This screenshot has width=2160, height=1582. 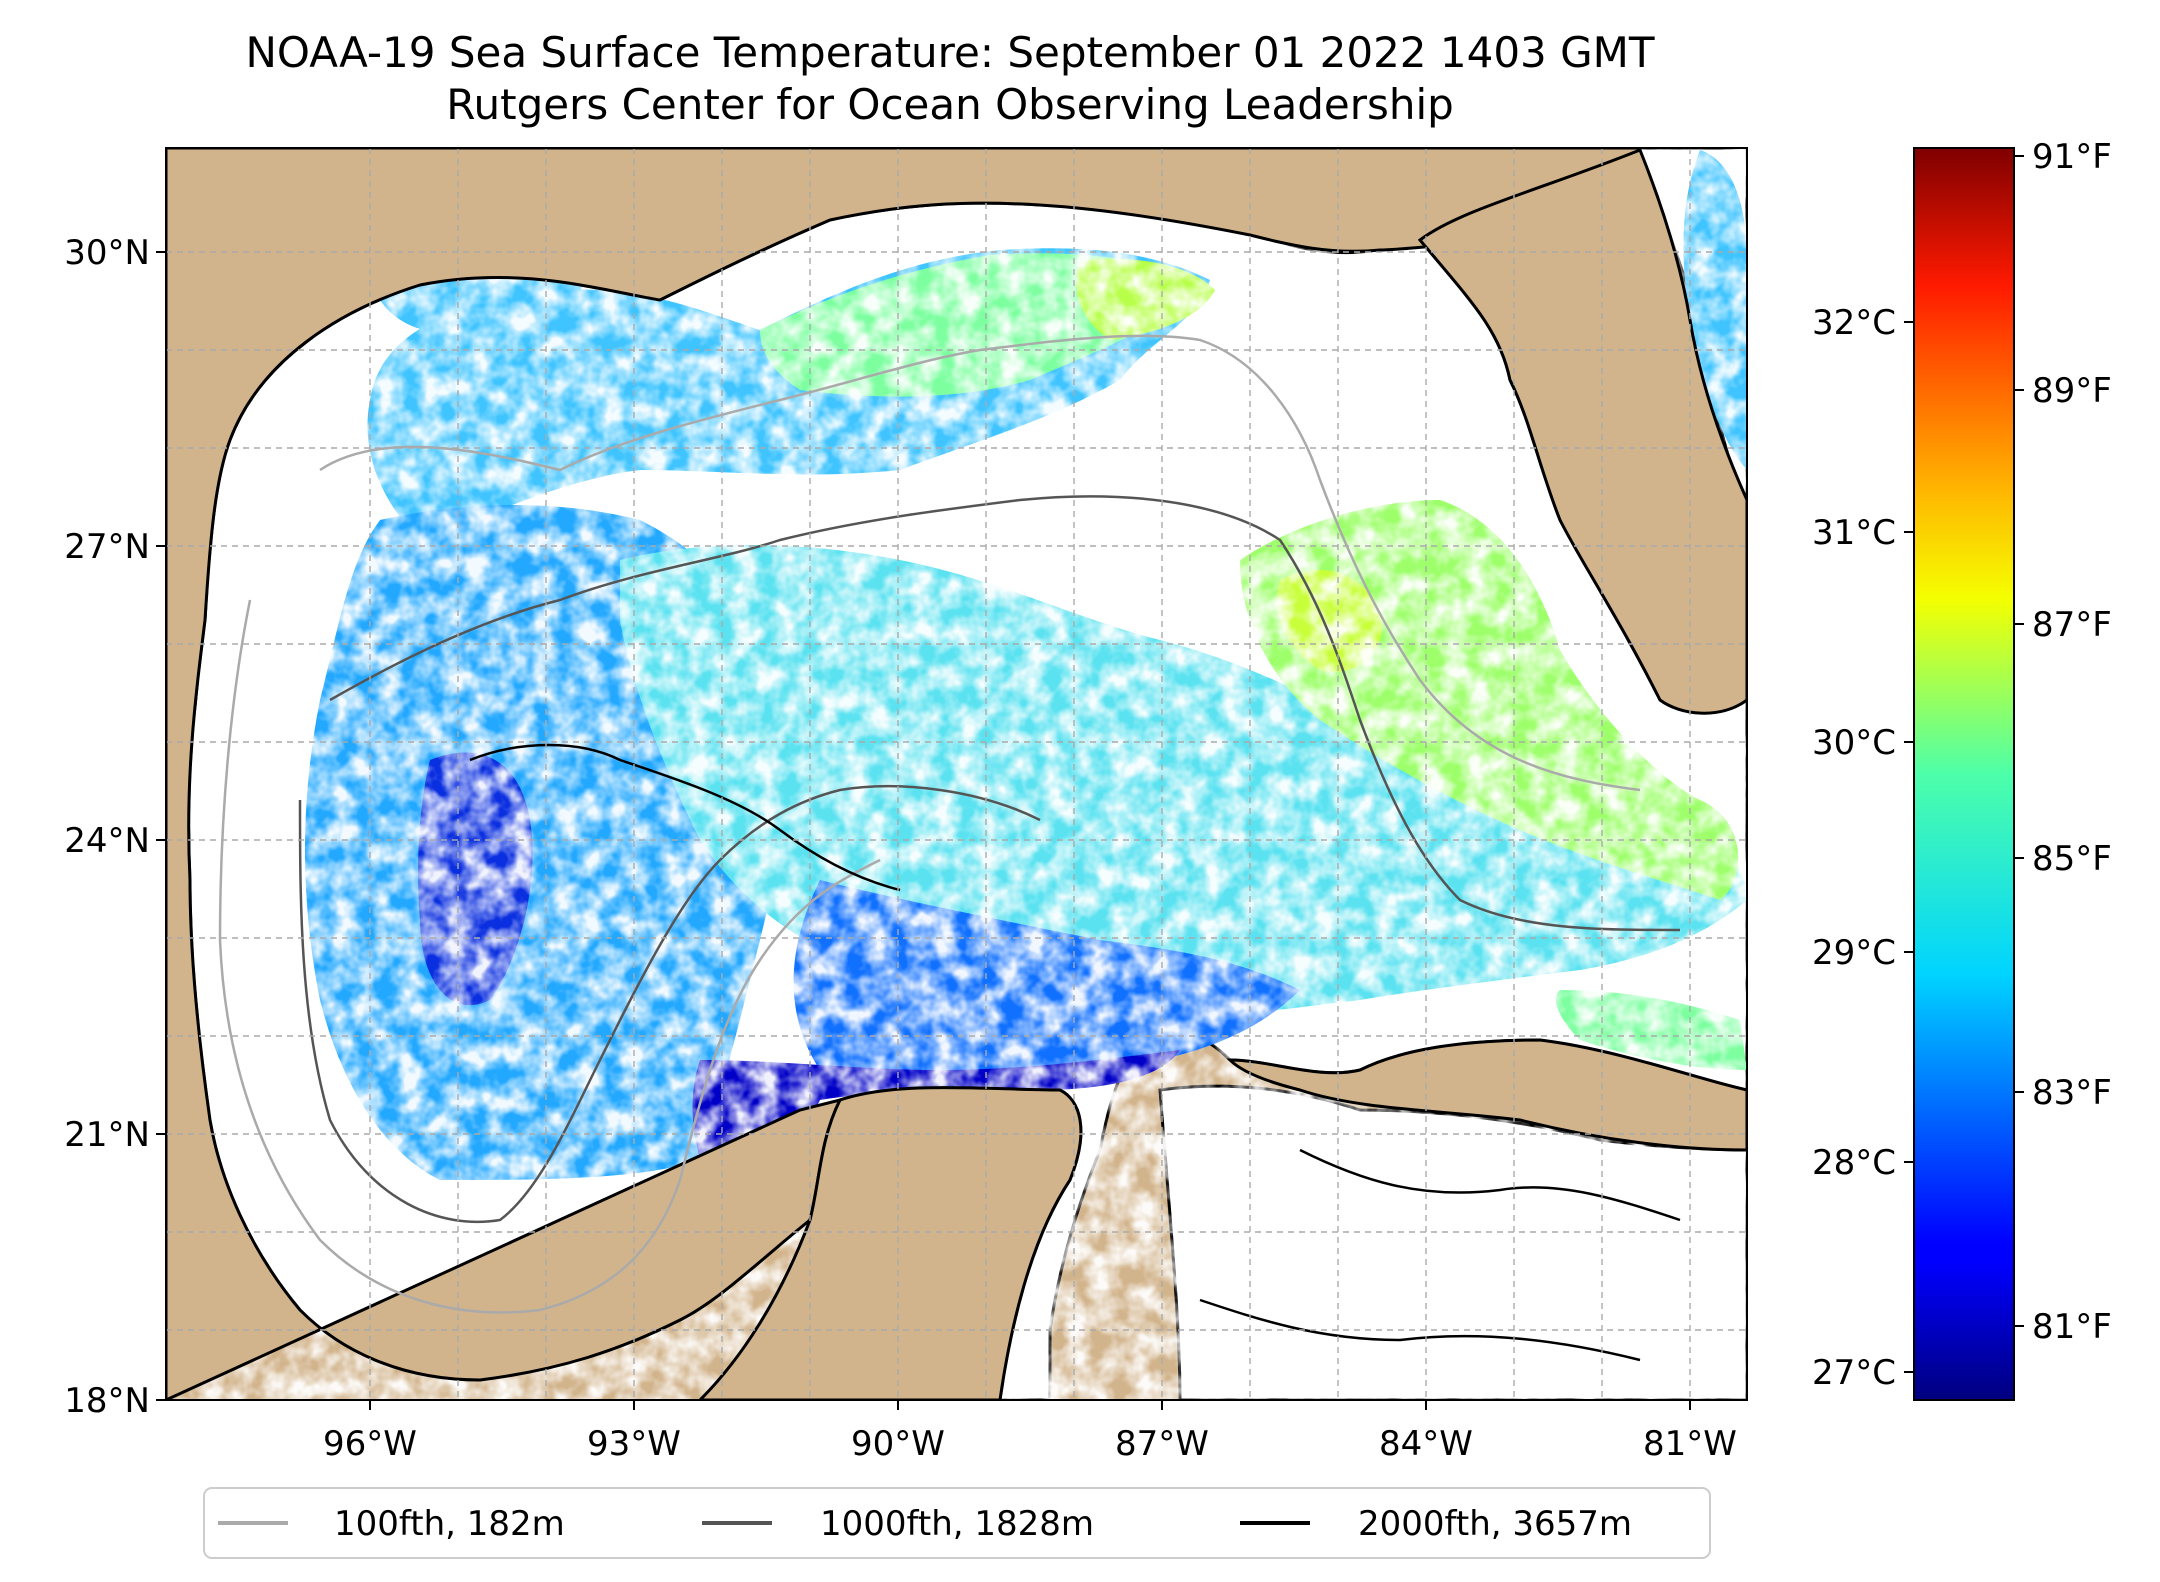 What do you see at coordinates (1854, 743) in the screenshot?
I see `celsius-tick-label: 30°C` at bounding box center [1854, 743].